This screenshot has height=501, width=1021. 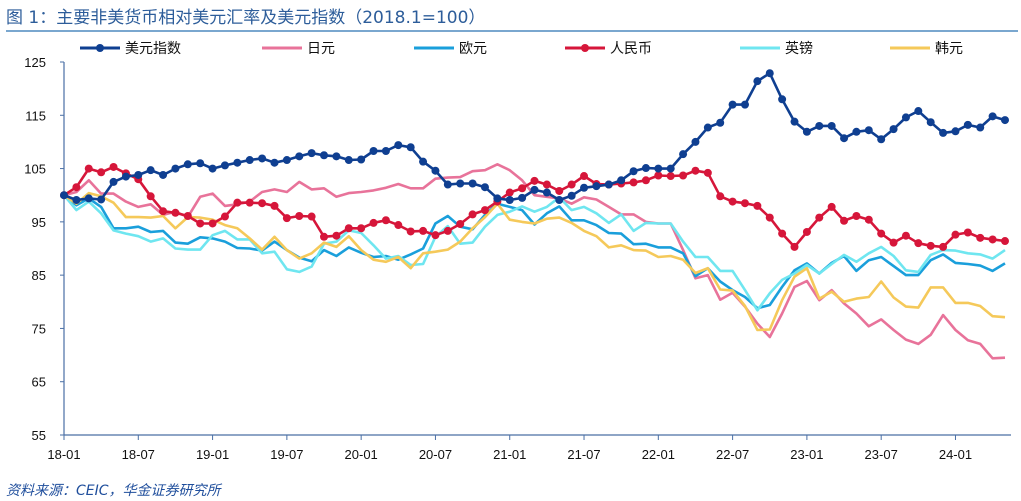 What do you see at coordinates (39, 222) in the screenshot?
I see `y-tick-label: 95` at bounding box center [39, 222].